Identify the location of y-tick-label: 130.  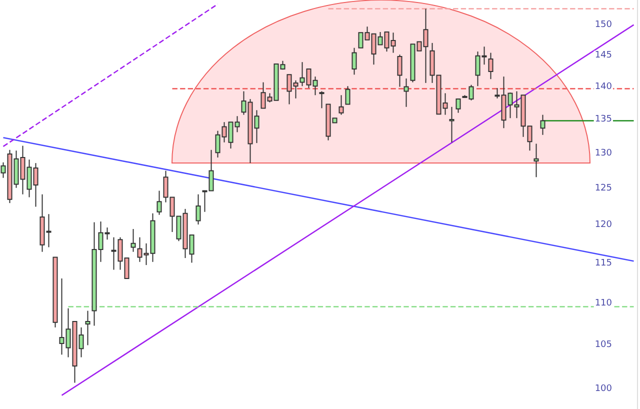
(603, 153).